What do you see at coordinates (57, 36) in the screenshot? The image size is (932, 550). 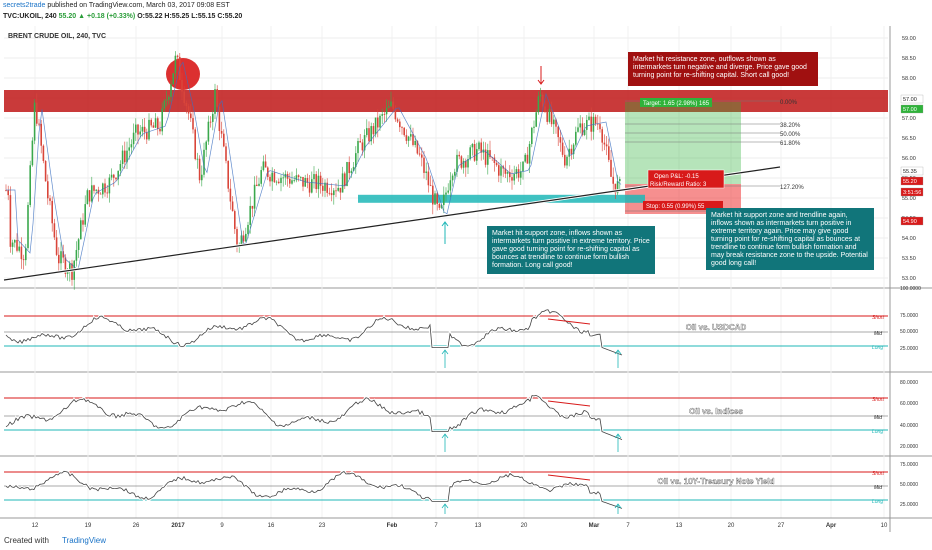 I see `main-pane-title: BRENT CRUDE OIL, 240, TVC` at bounding box center [57, 36].